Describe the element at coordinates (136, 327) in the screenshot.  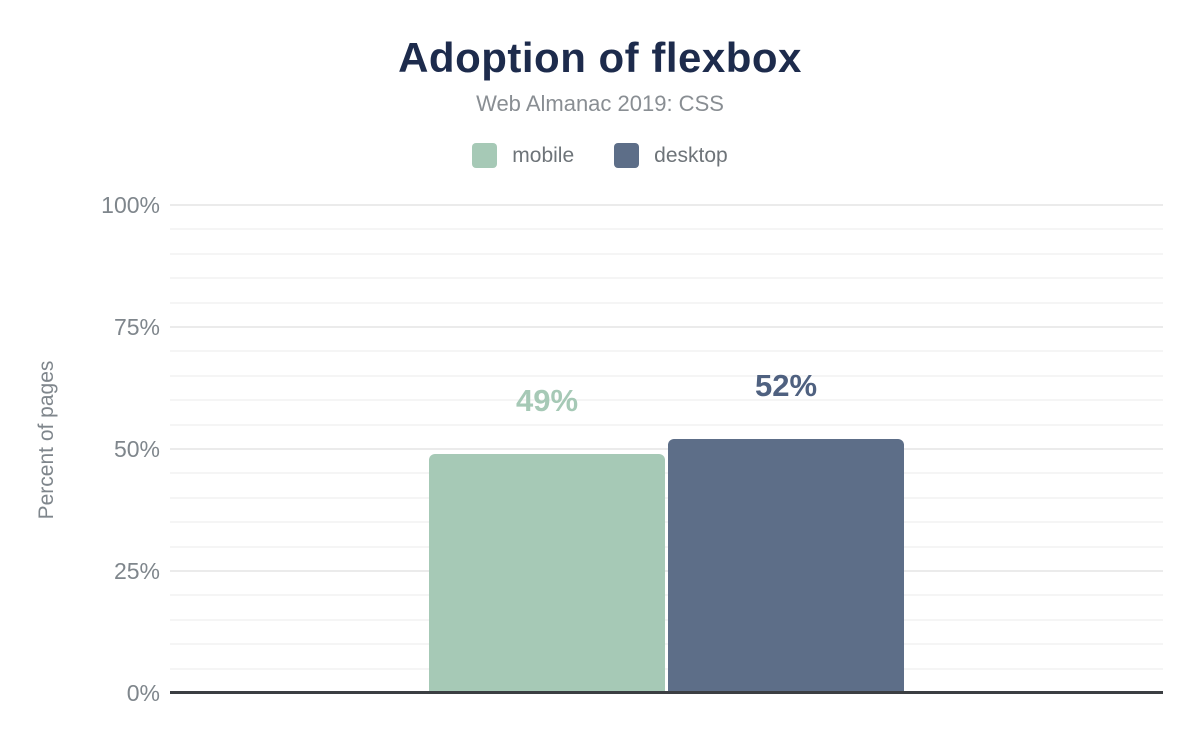
I see `y-tick-75%: 75%` at that location.